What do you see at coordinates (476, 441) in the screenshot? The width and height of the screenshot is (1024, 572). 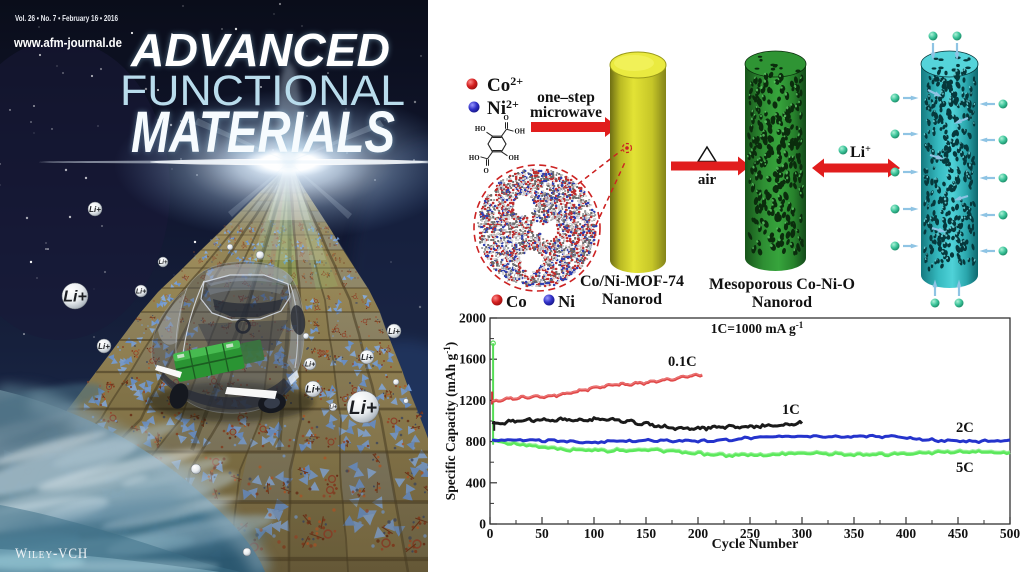 I see `svg-text: 800` at bounding box center [476, 441].